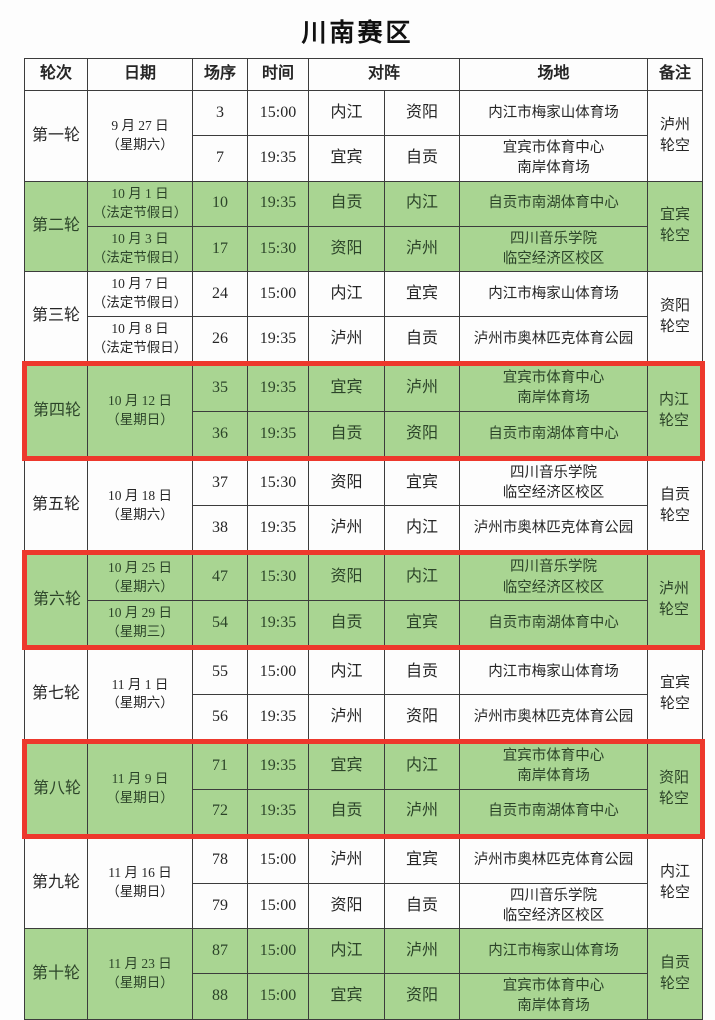 This screenshot has width=715, height=1020. I want to click on match-row: 10 月 29 日 （星期三） 54 19:35 自贡 宜宾 自贡市南湖体育中心, so click(364, 623).